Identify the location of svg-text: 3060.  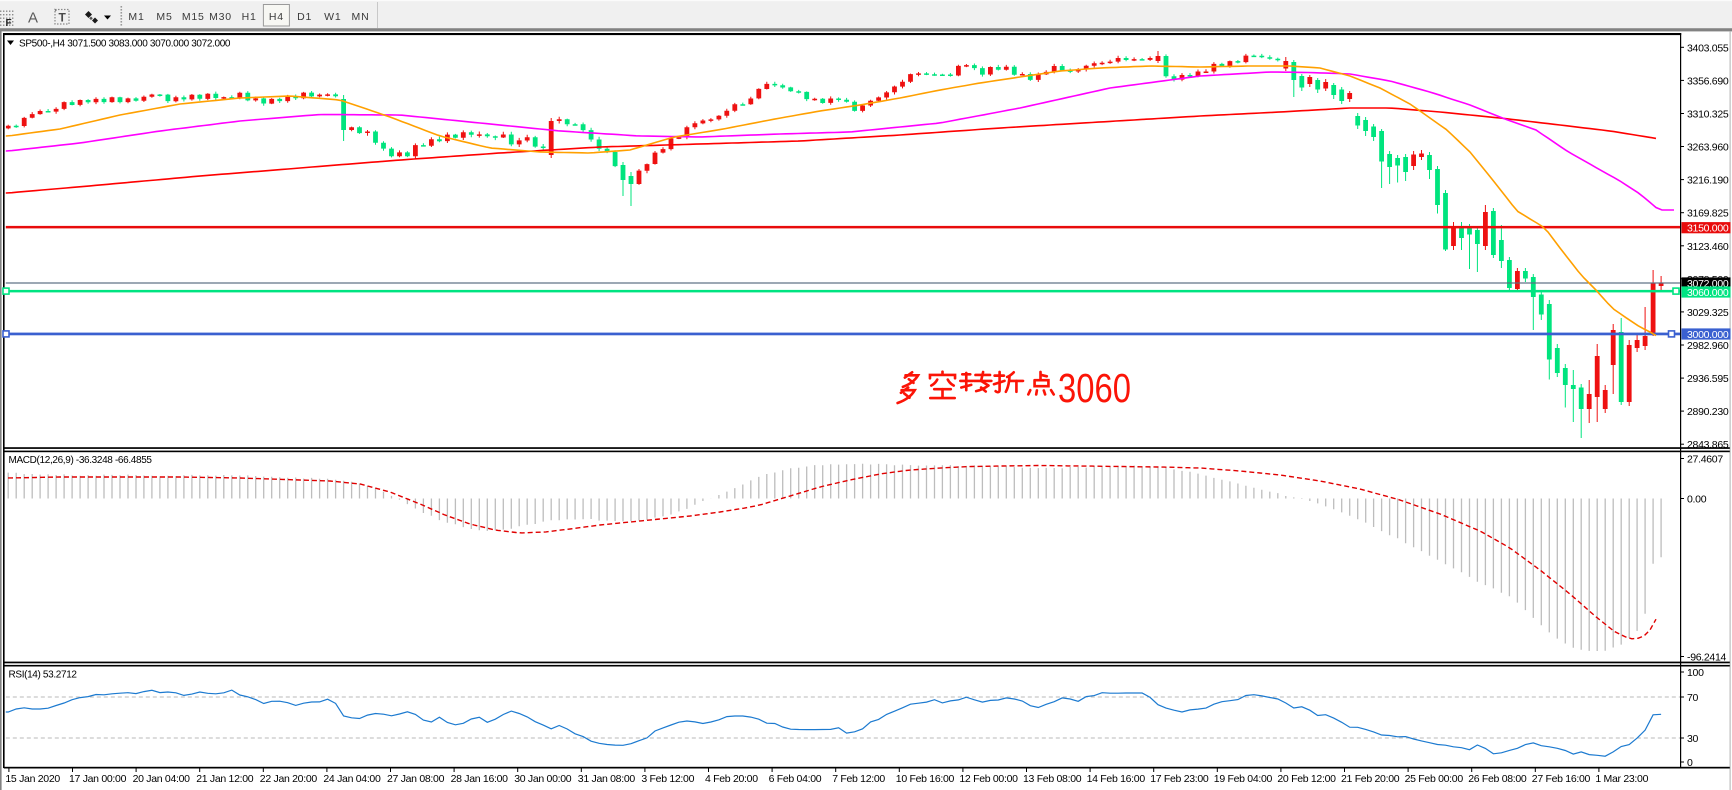
(1094, 387).